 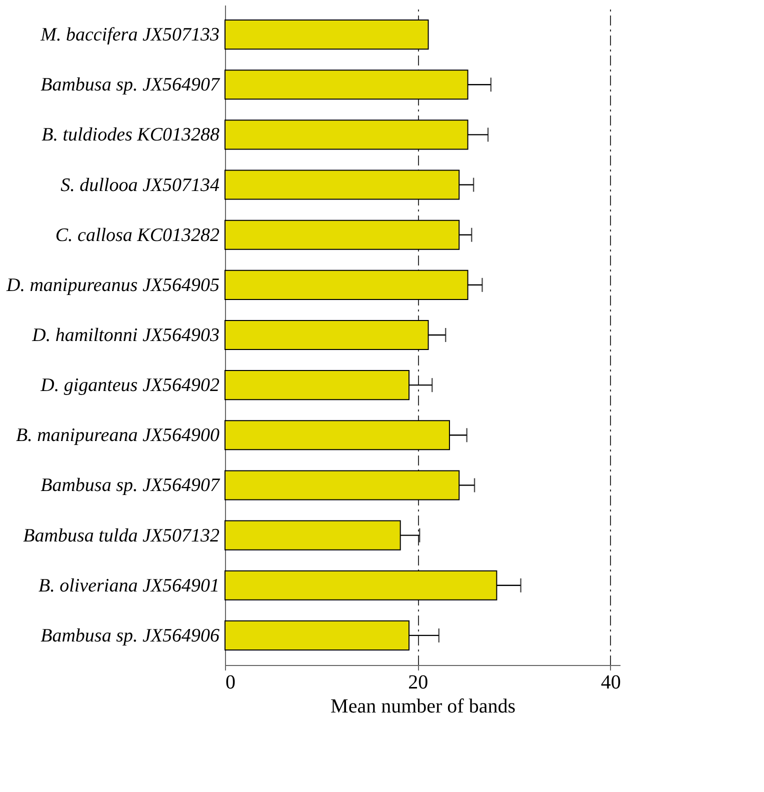 What do you see at coordinates (137, 235) in the screenshot?
I see `y-tick-label: C. callosa KC013282` at bounding box center [137, 235].